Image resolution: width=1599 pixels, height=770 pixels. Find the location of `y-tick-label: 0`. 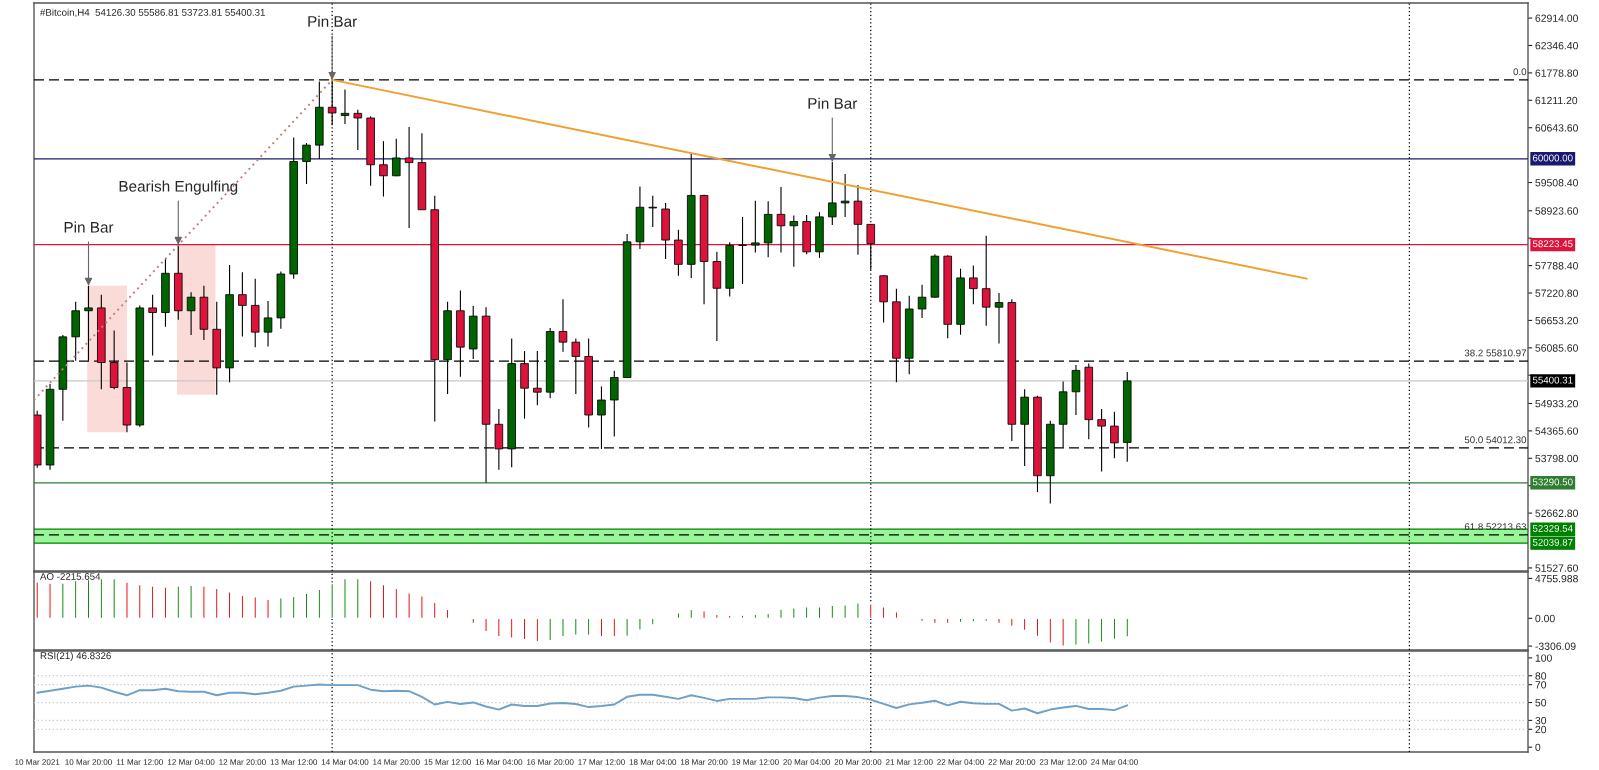

y-tick-label: 0 is located at coordinates (1538, 747).